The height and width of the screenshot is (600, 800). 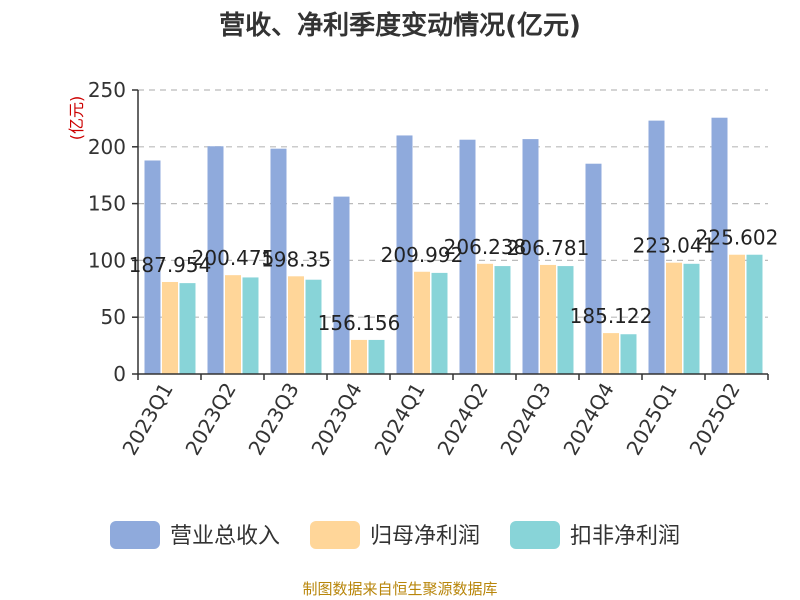 I want to click on x-tick-label: 2023Q4, so click(x=336, y=419).